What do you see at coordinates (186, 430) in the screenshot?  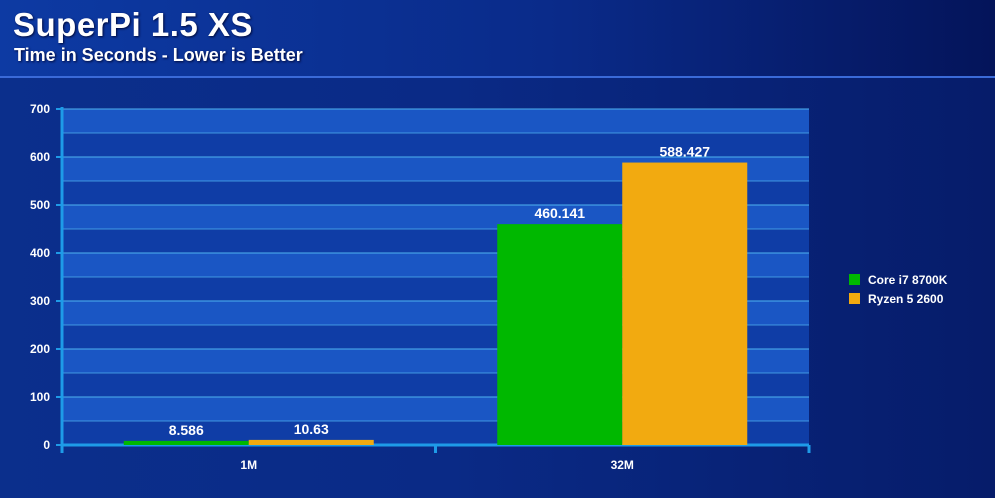 I see `data-label: 8.586` at bounding box center [186, 430].